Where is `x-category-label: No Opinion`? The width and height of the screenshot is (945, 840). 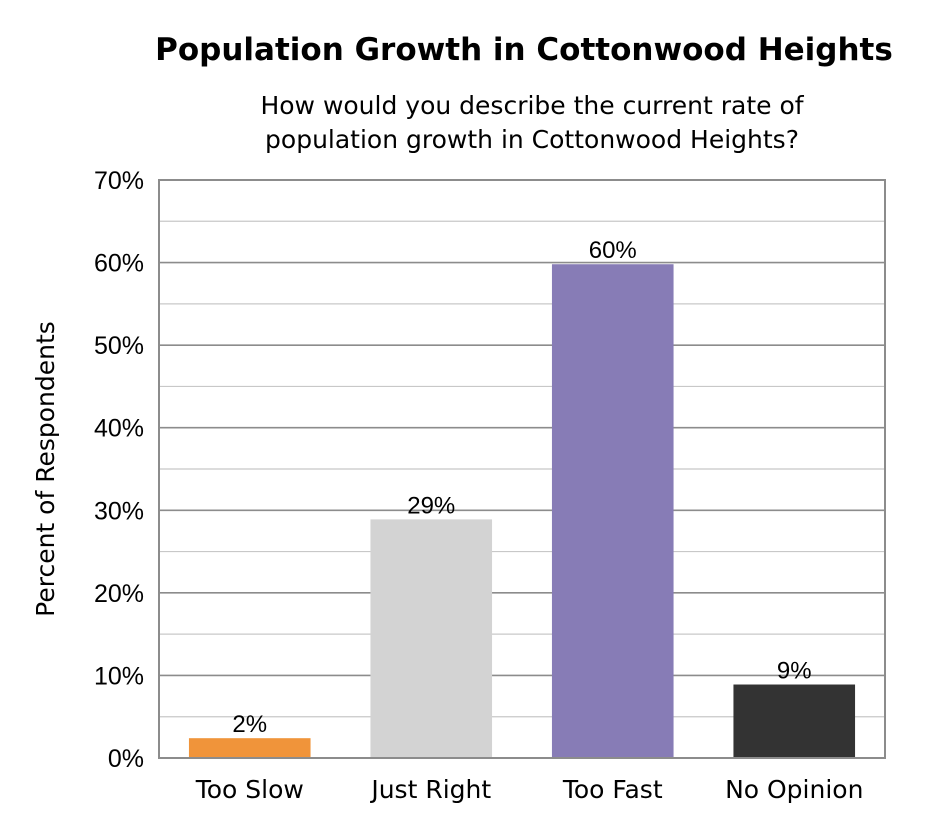
x-category-label: No Opinion is located at coordinates (794, 789).